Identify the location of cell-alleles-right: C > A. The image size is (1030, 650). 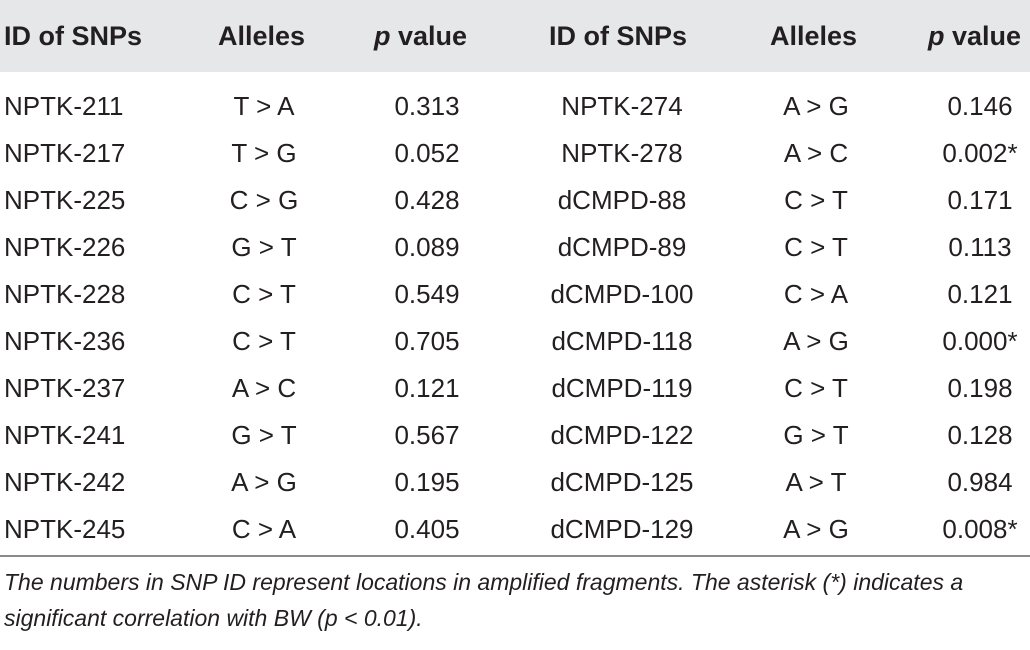
(816, 294).